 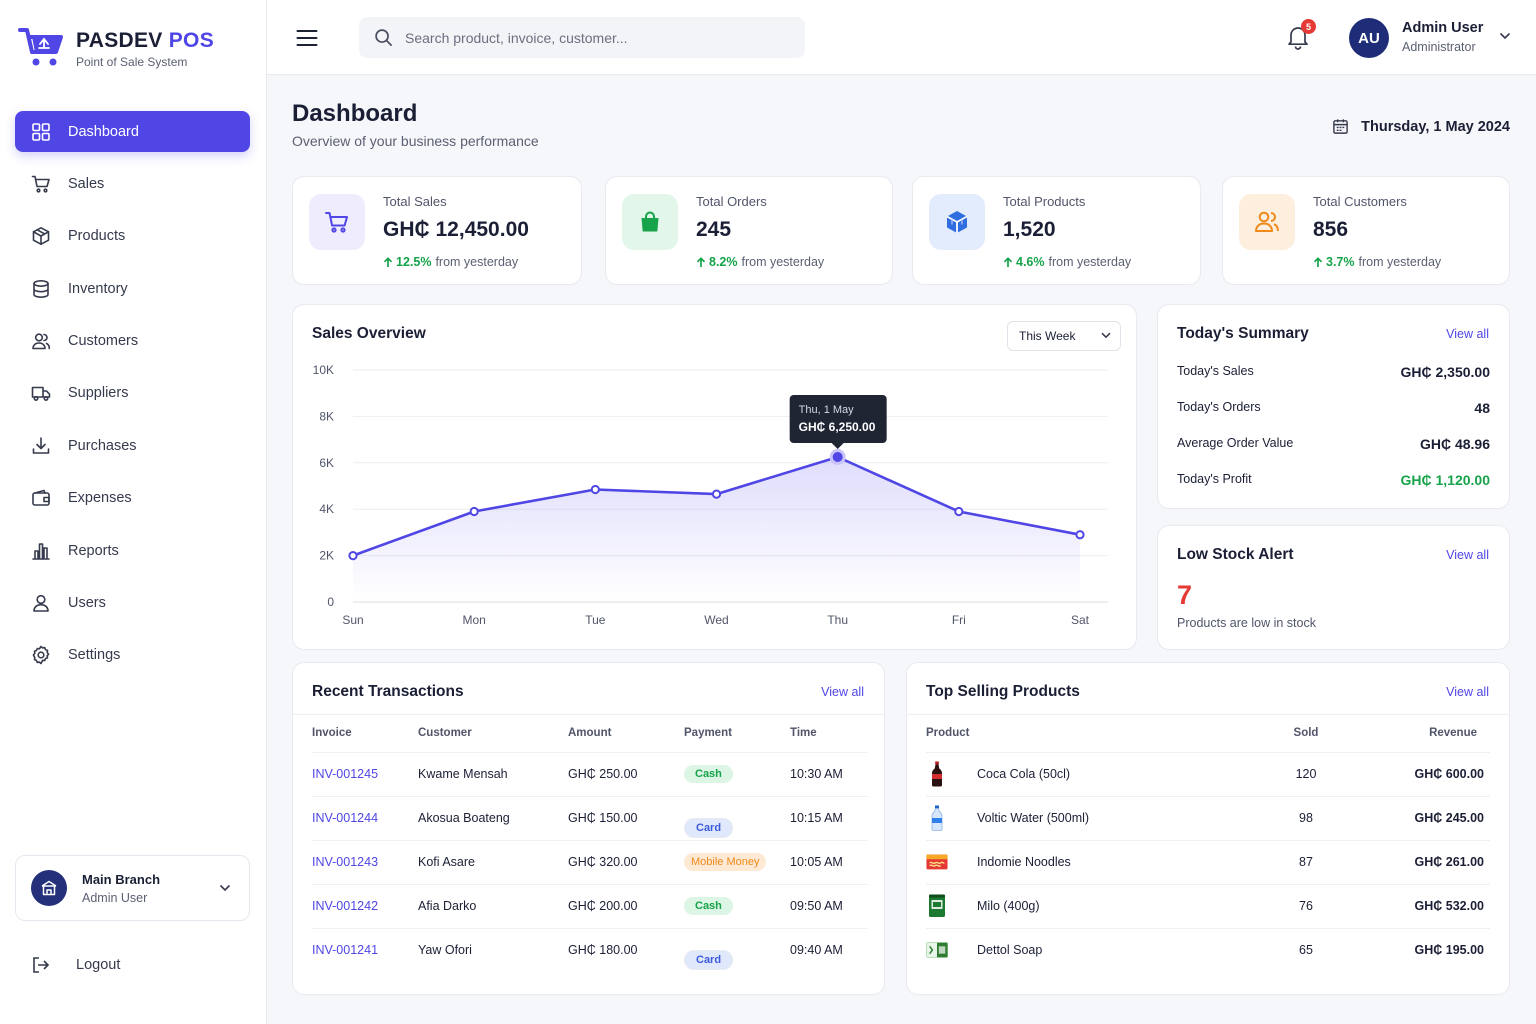 What do you see at coordinates (737, 734) in the screenshot?
I see `col-header: Payment` at bounding box center [737, 734].